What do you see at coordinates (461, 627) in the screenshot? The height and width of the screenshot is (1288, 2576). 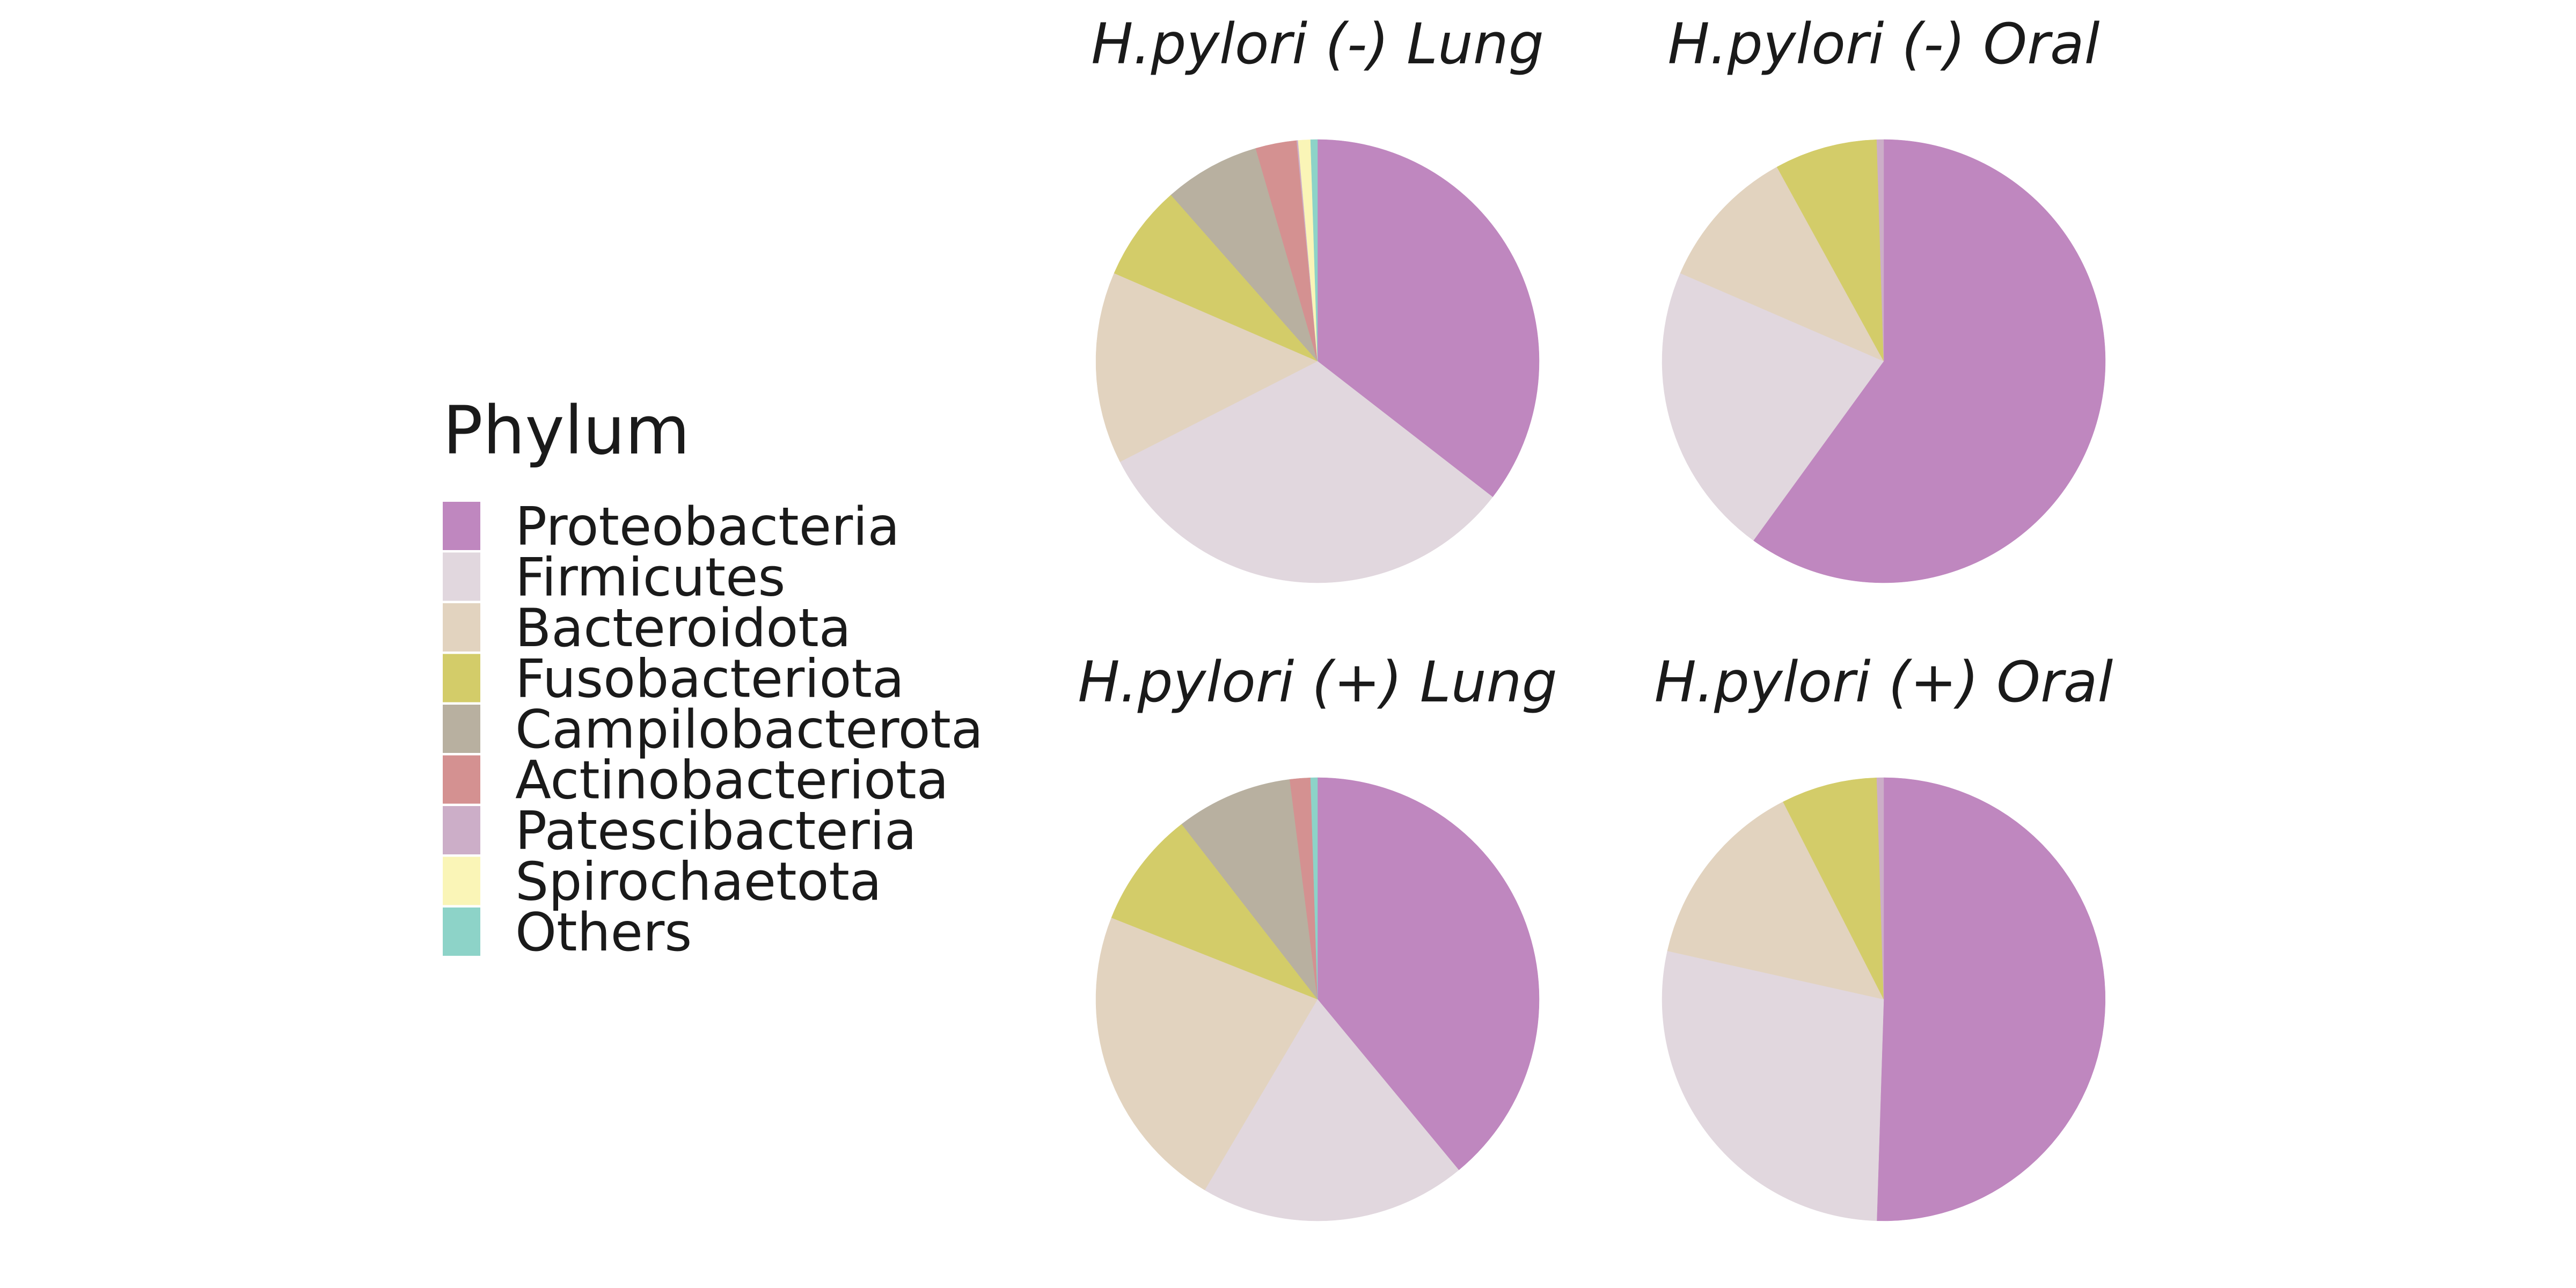 I see `legend-swatch-bacteroidota` at bounding box center [461, 627].